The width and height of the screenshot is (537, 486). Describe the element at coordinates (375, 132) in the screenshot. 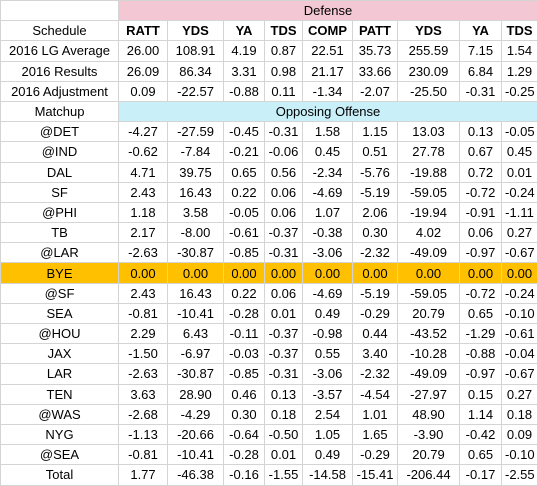

I see `value-cell: 1.15` at that location.